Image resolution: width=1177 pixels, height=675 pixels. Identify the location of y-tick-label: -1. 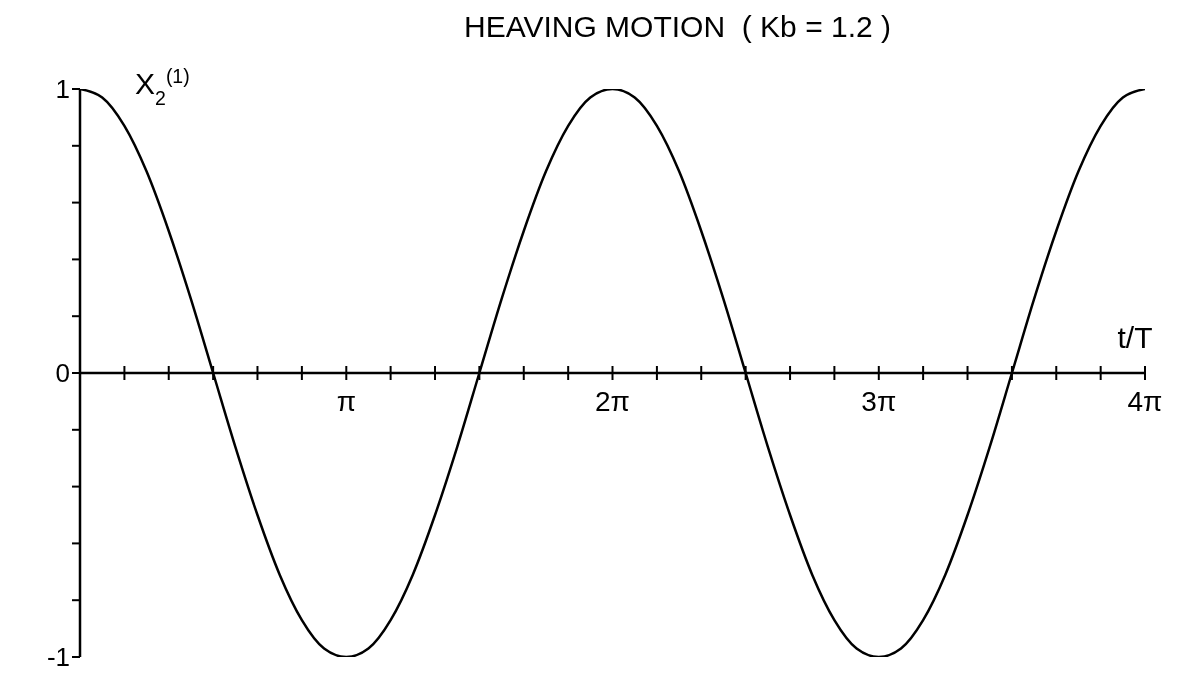
(58, 657).